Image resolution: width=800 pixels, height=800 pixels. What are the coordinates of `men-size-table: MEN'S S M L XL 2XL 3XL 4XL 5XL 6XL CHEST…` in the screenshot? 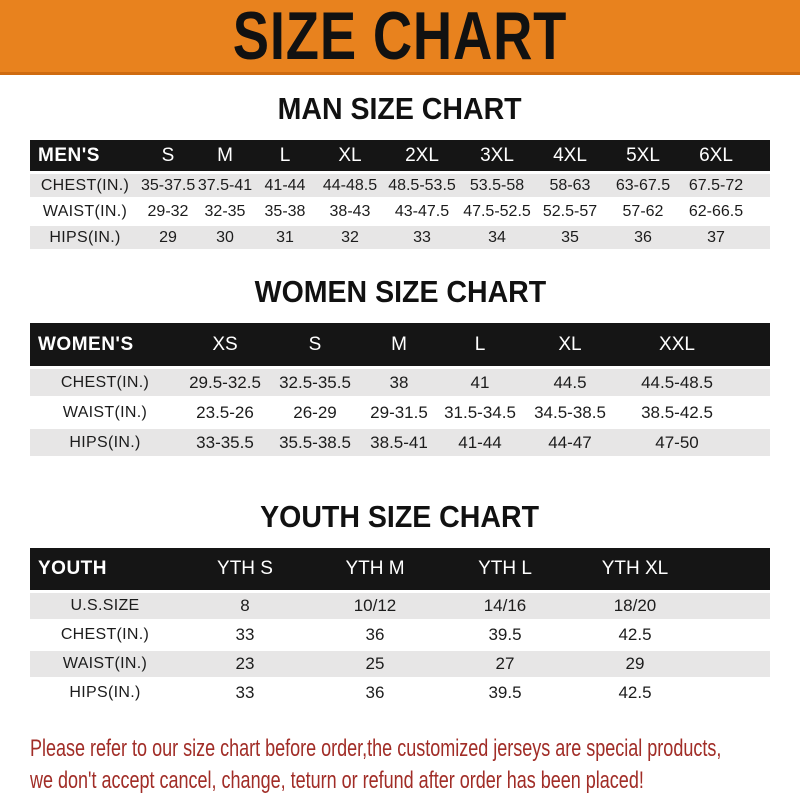 It's located at (400, 194).